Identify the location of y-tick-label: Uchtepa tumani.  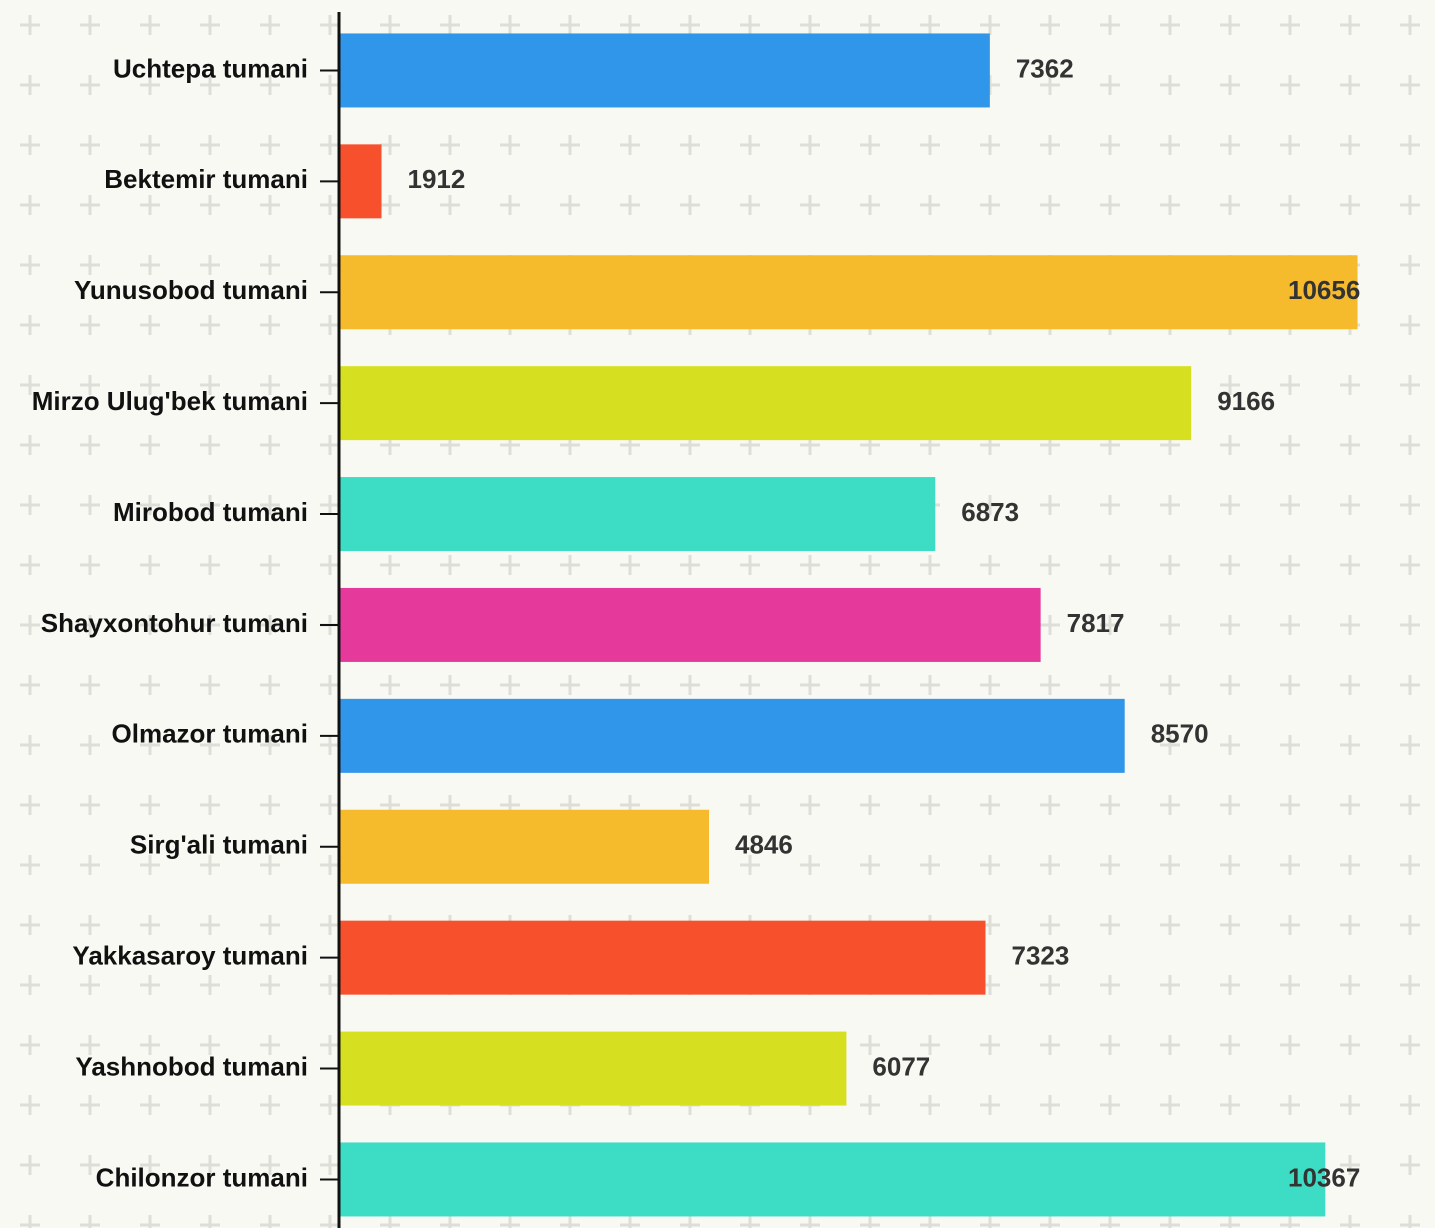
(210, 68).